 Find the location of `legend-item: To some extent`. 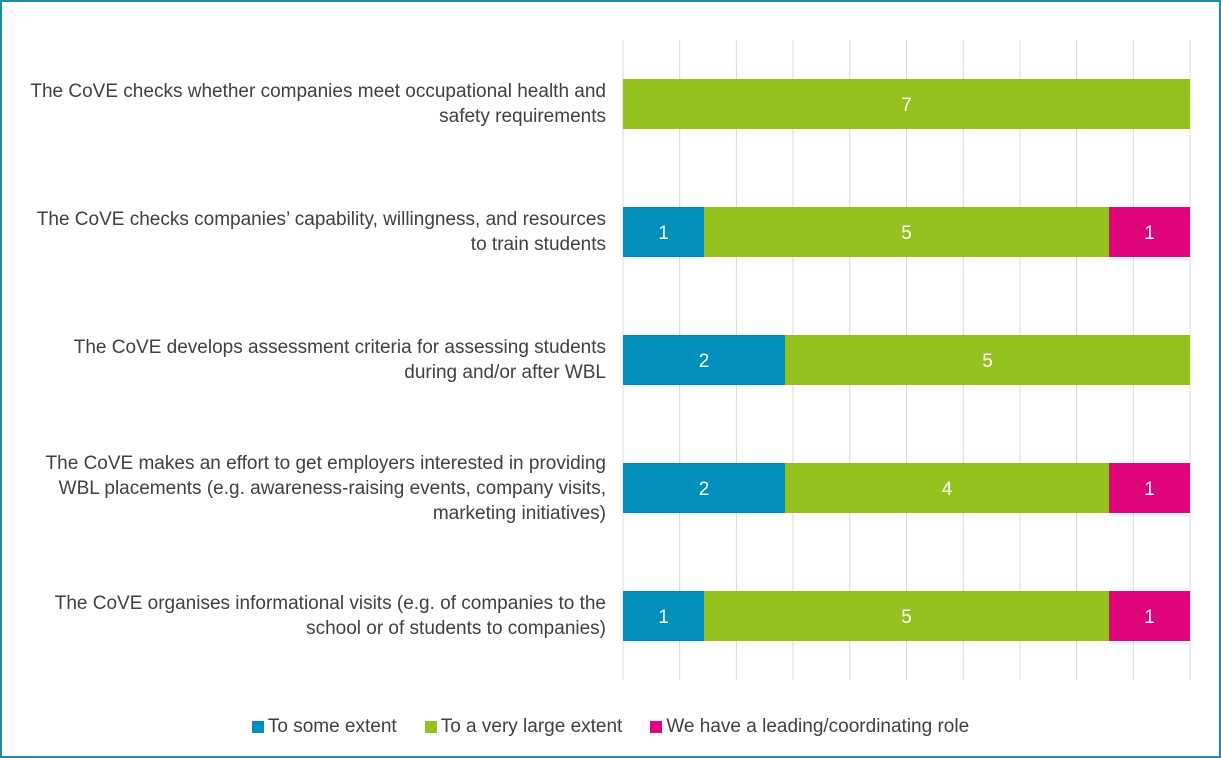

legend-item: To some extent is located at coordinates (324, 727).